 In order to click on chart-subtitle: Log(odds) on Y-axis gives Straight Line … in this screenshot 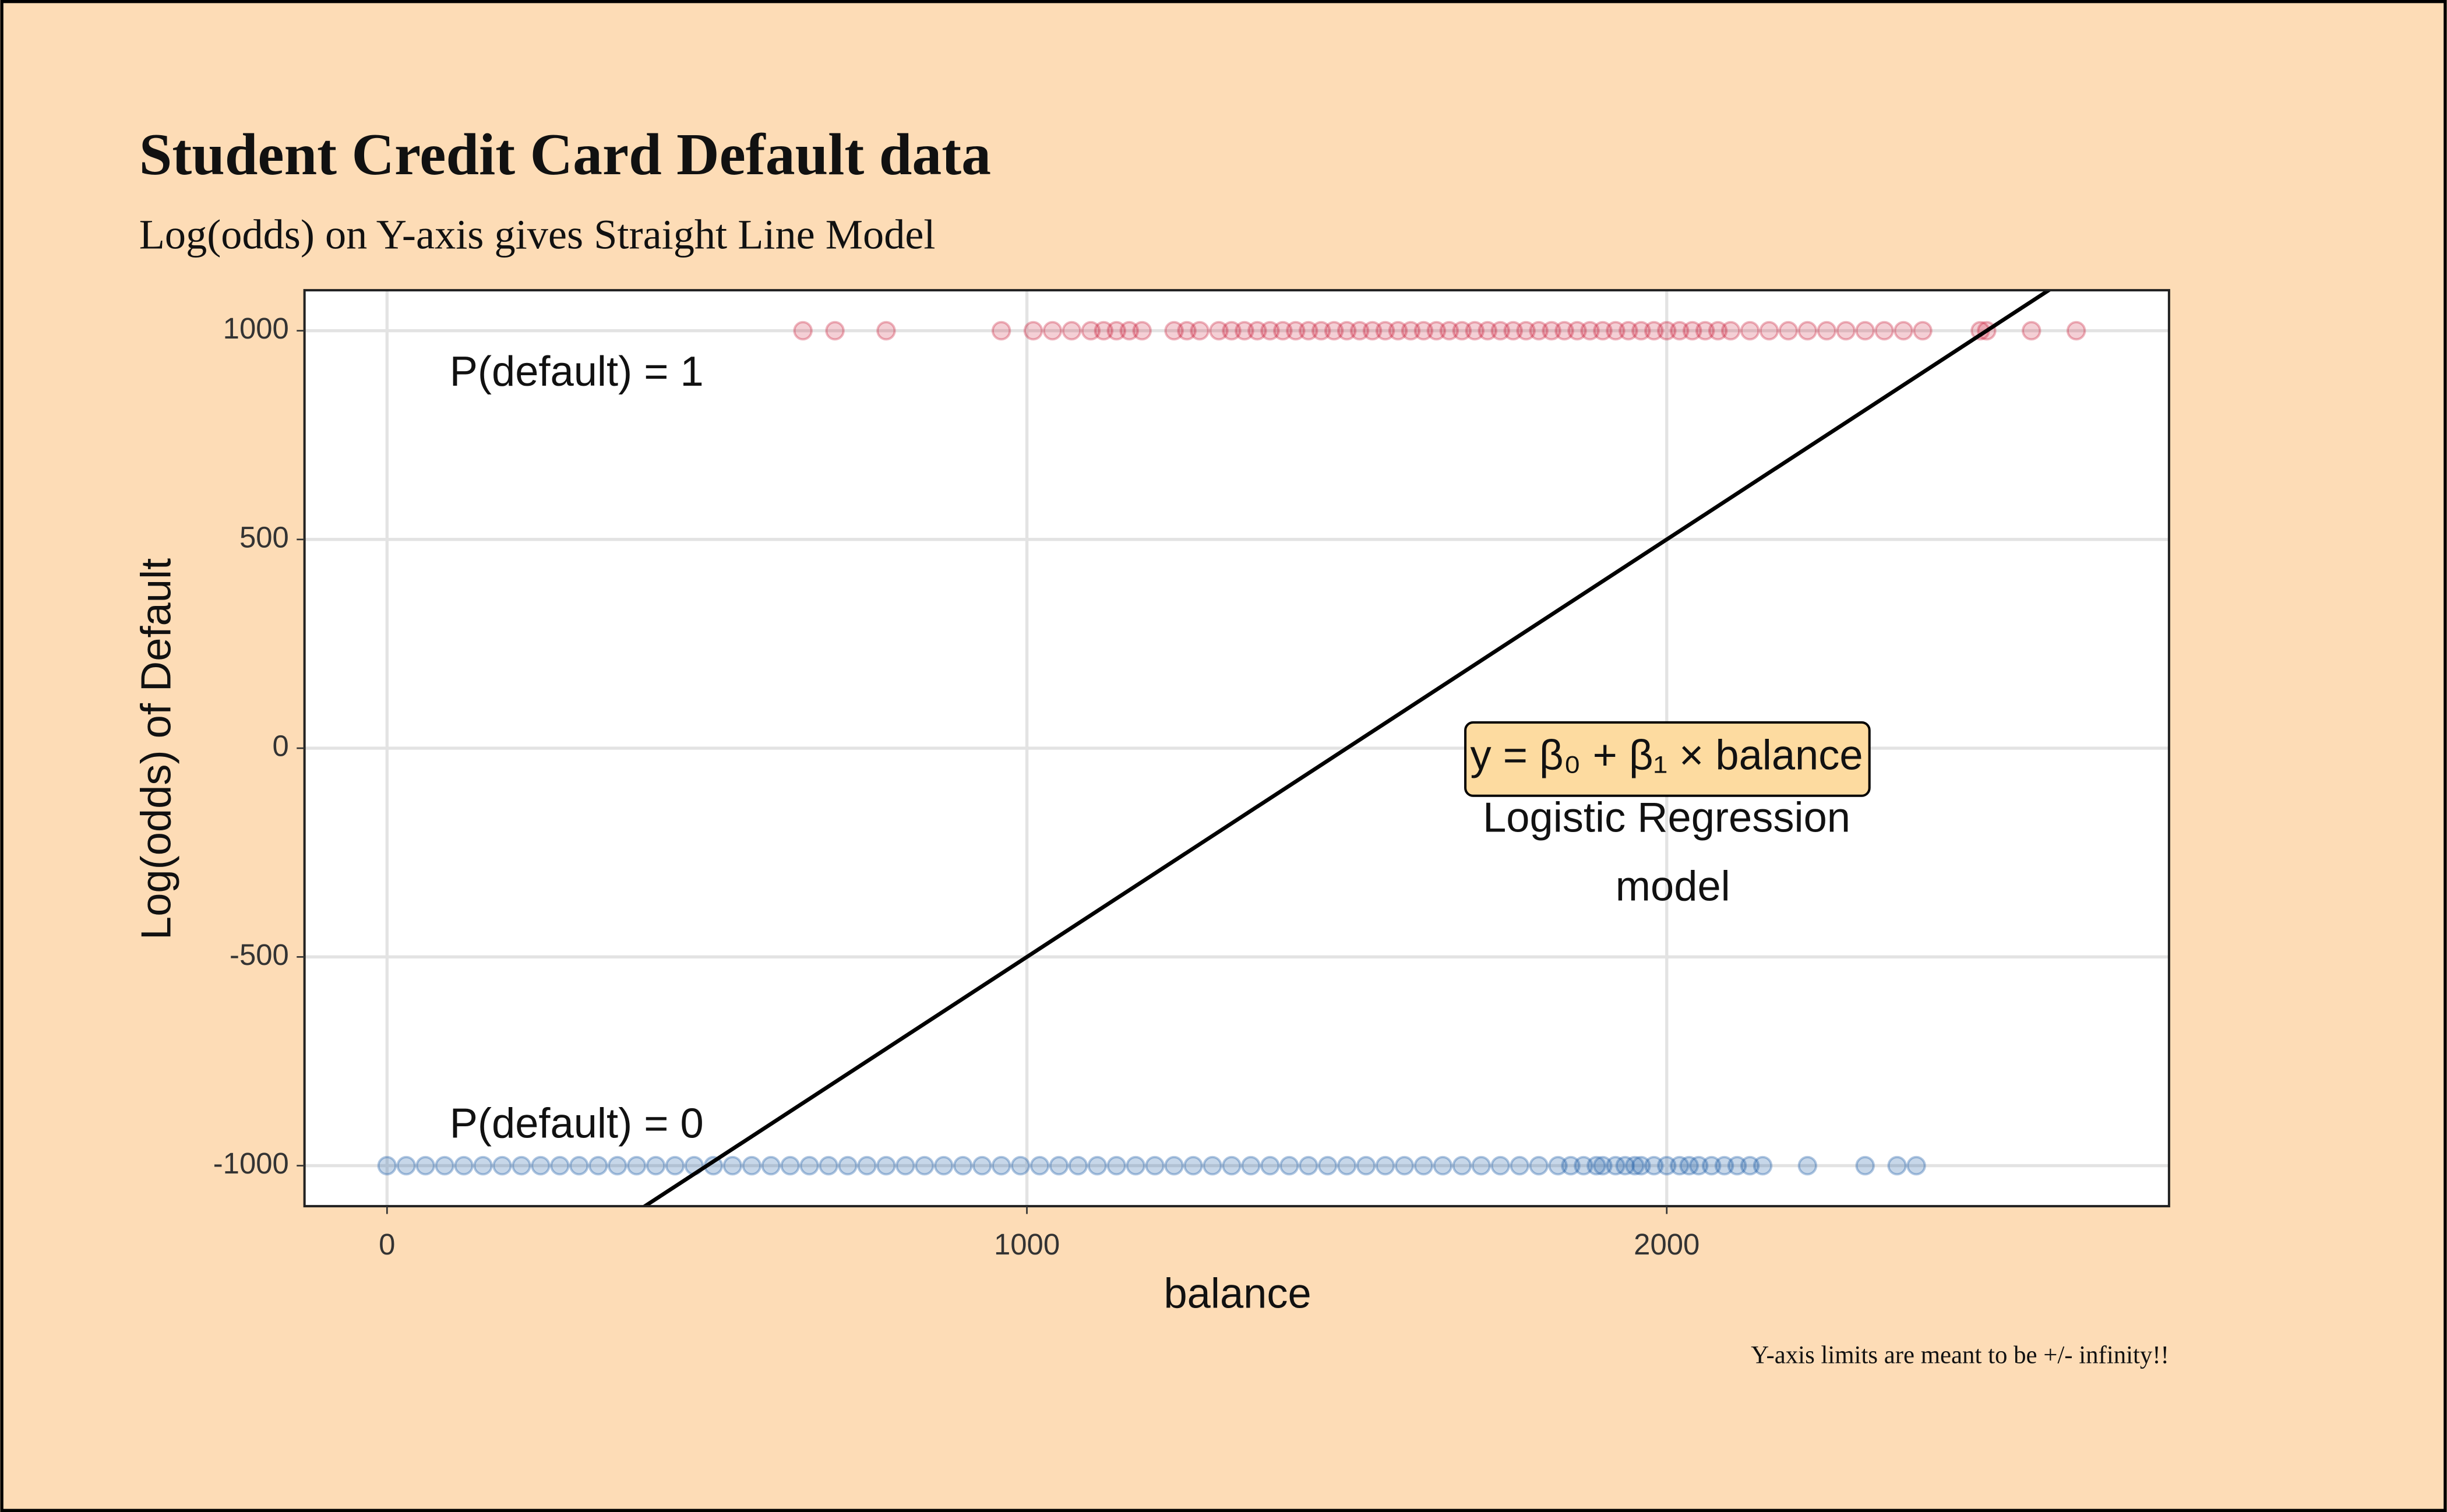, I will do `click(537, 234)`.